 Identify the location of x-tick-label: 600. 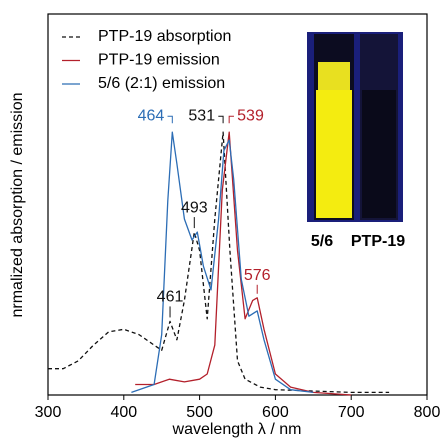
(275, 412).